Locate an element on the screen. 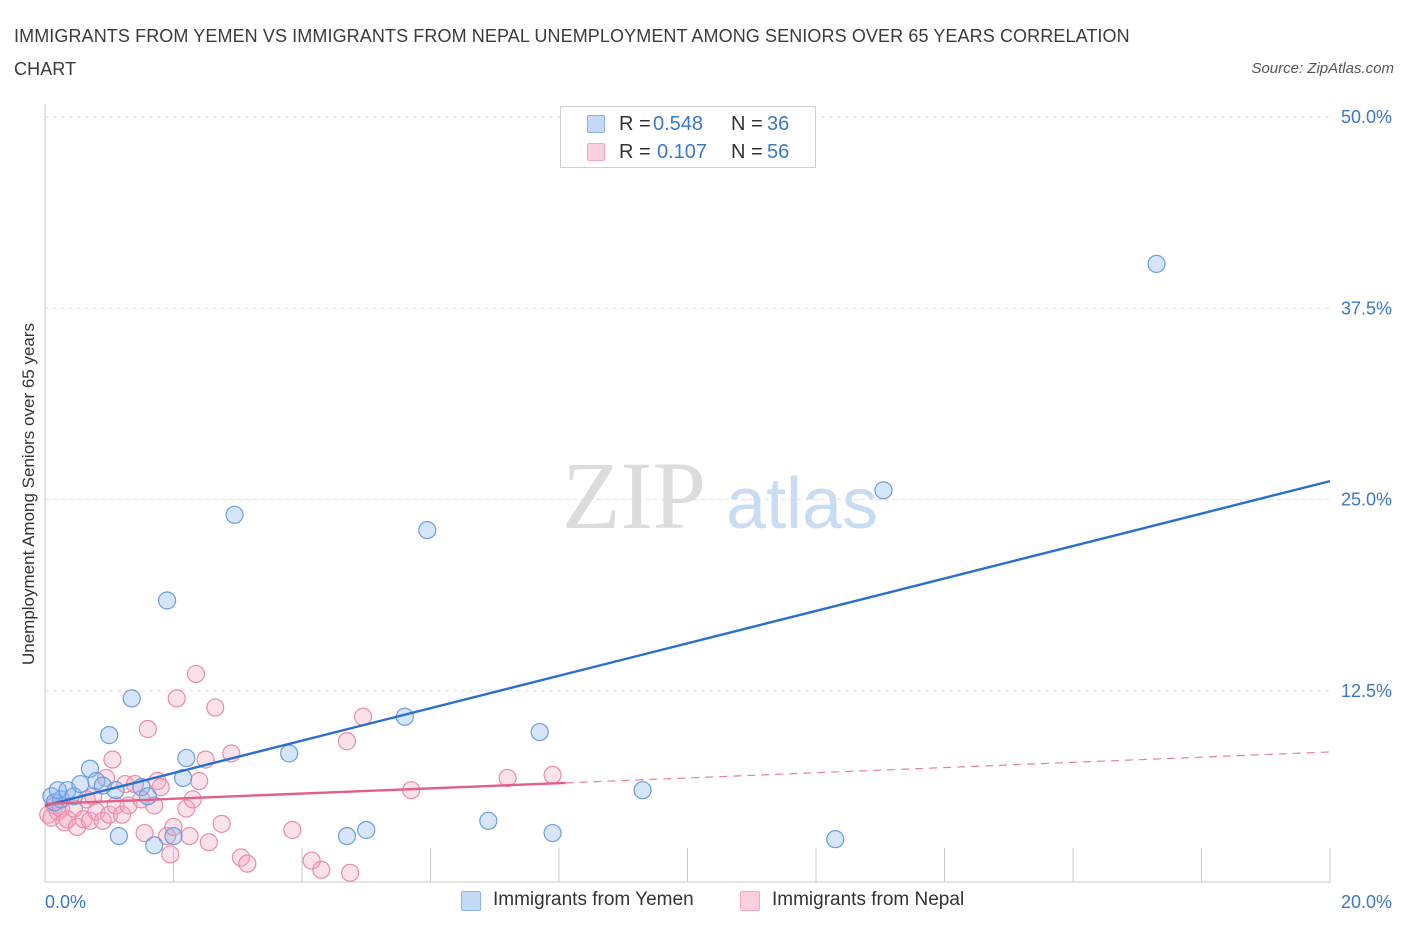 The height and width of the screenshot is (930, 1406). trend-nepal-extension is located at coordinates (948, 767).